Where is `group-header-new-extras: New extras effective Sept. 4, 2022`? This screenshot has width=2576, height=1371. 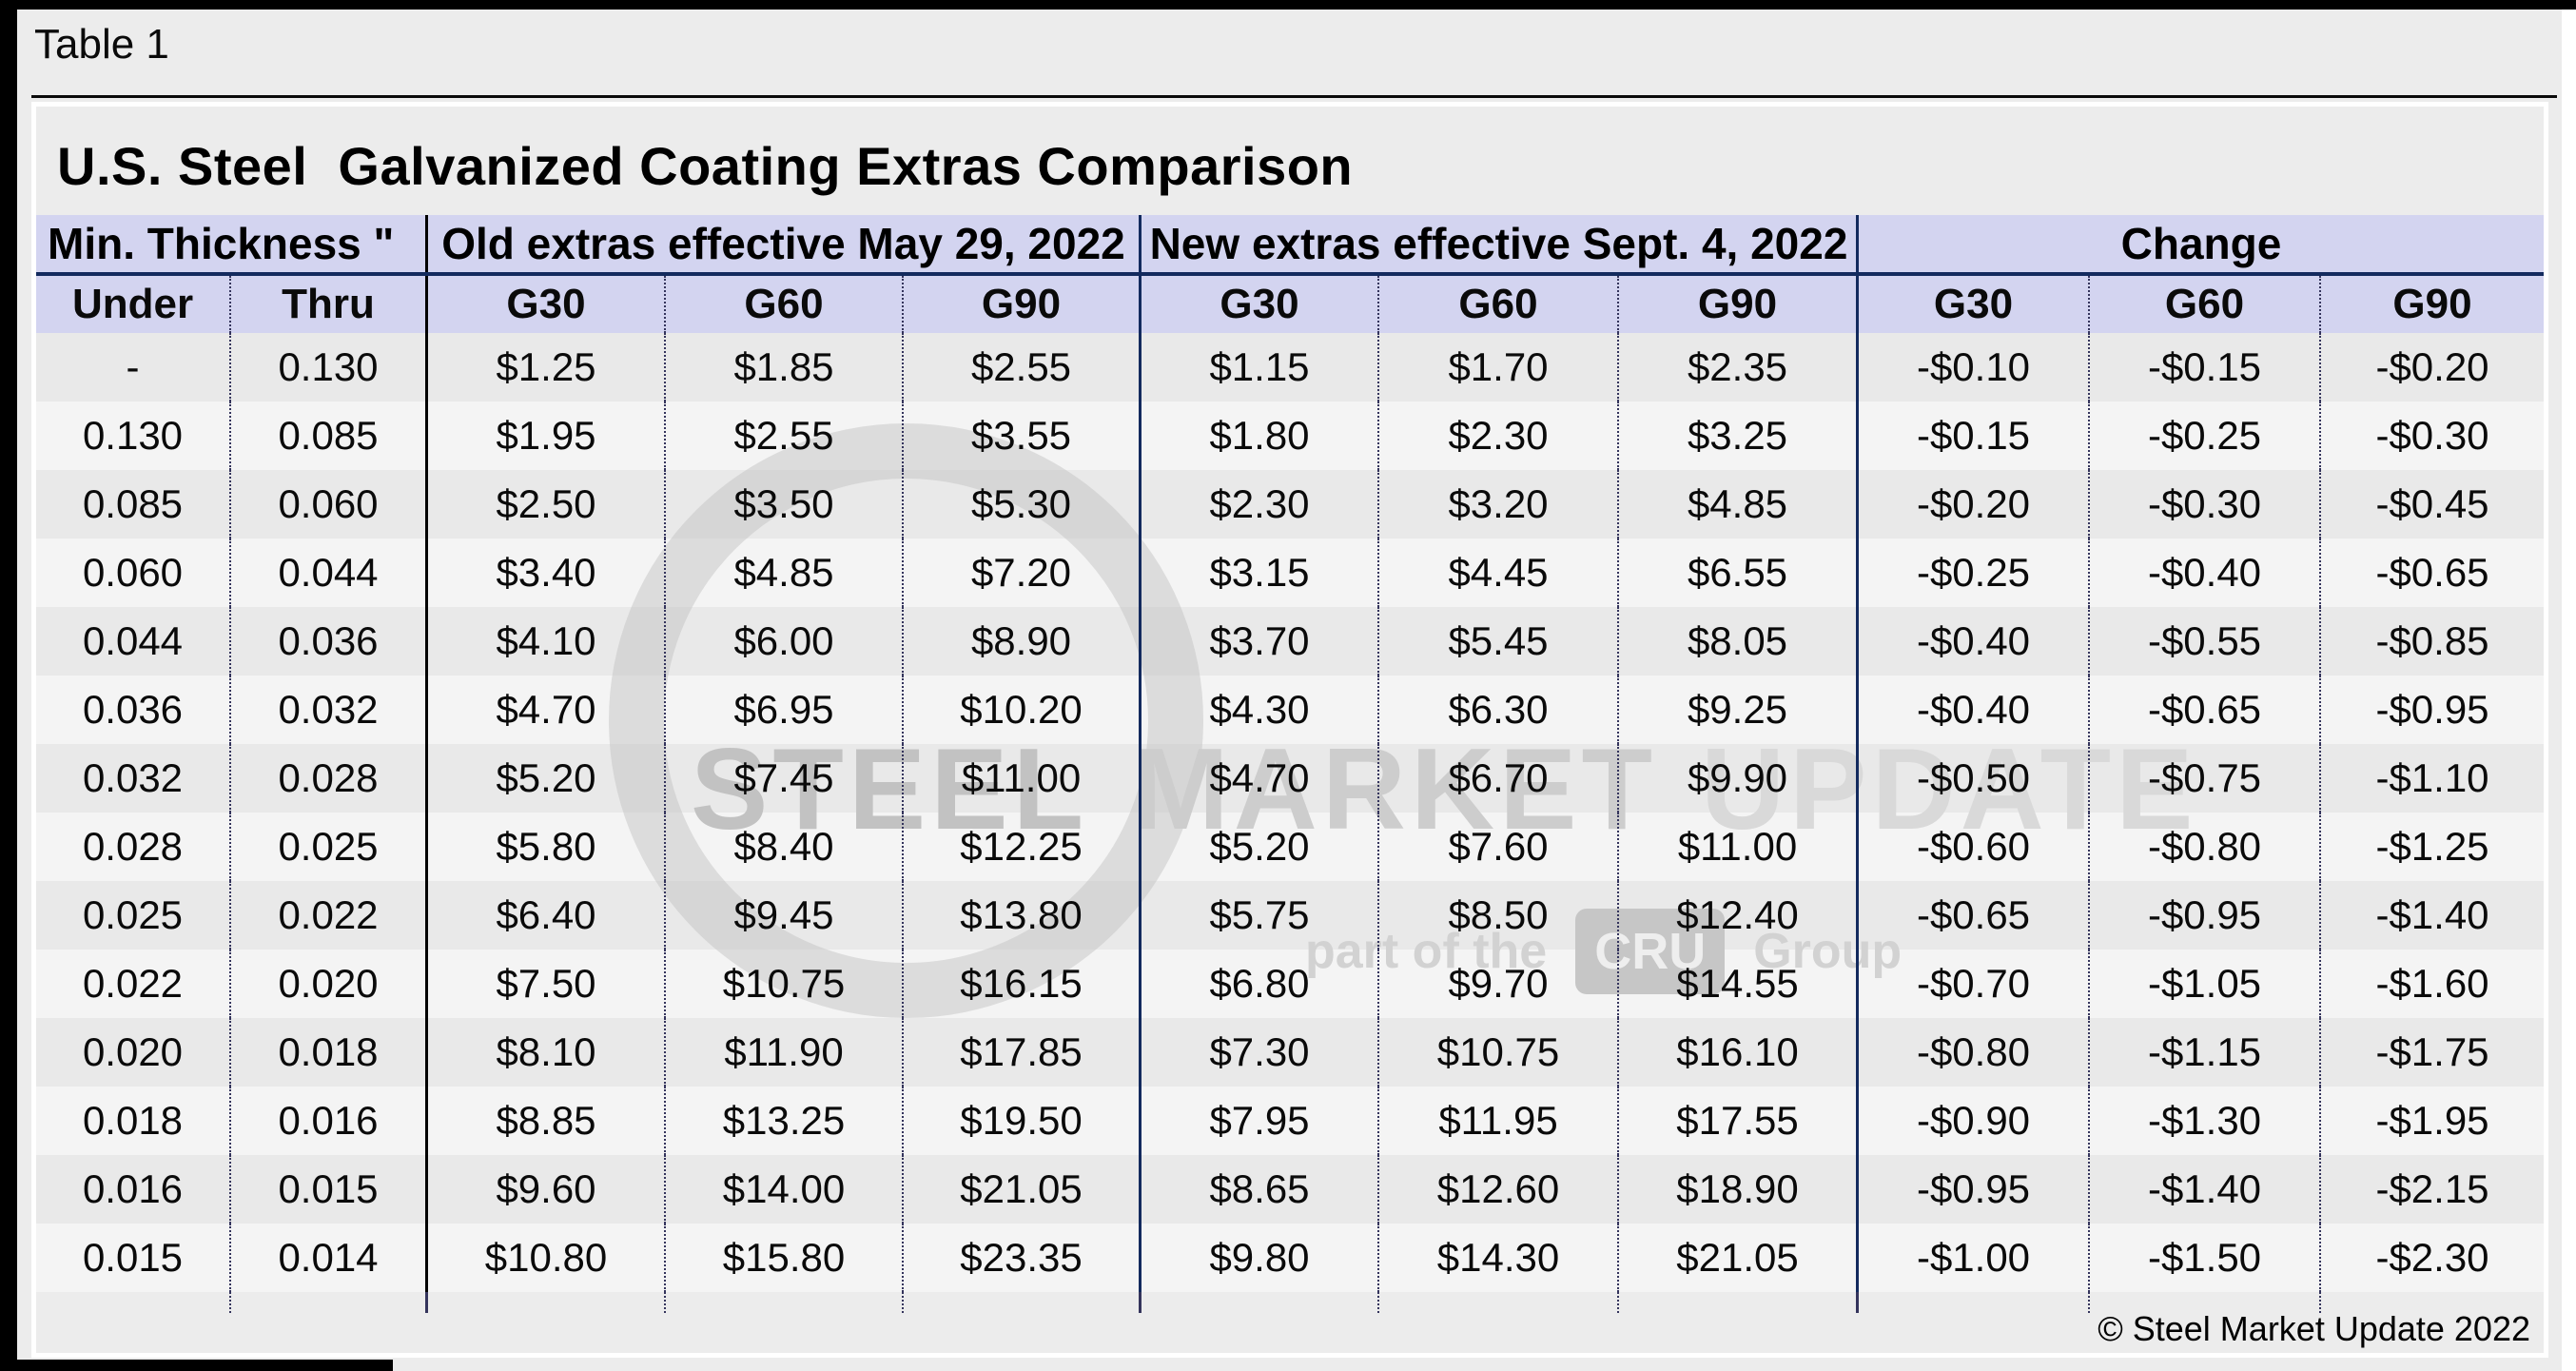 group-header-new-extras: New extras effective Sept. 4, 2022 is located at coordinates (1501, 243).